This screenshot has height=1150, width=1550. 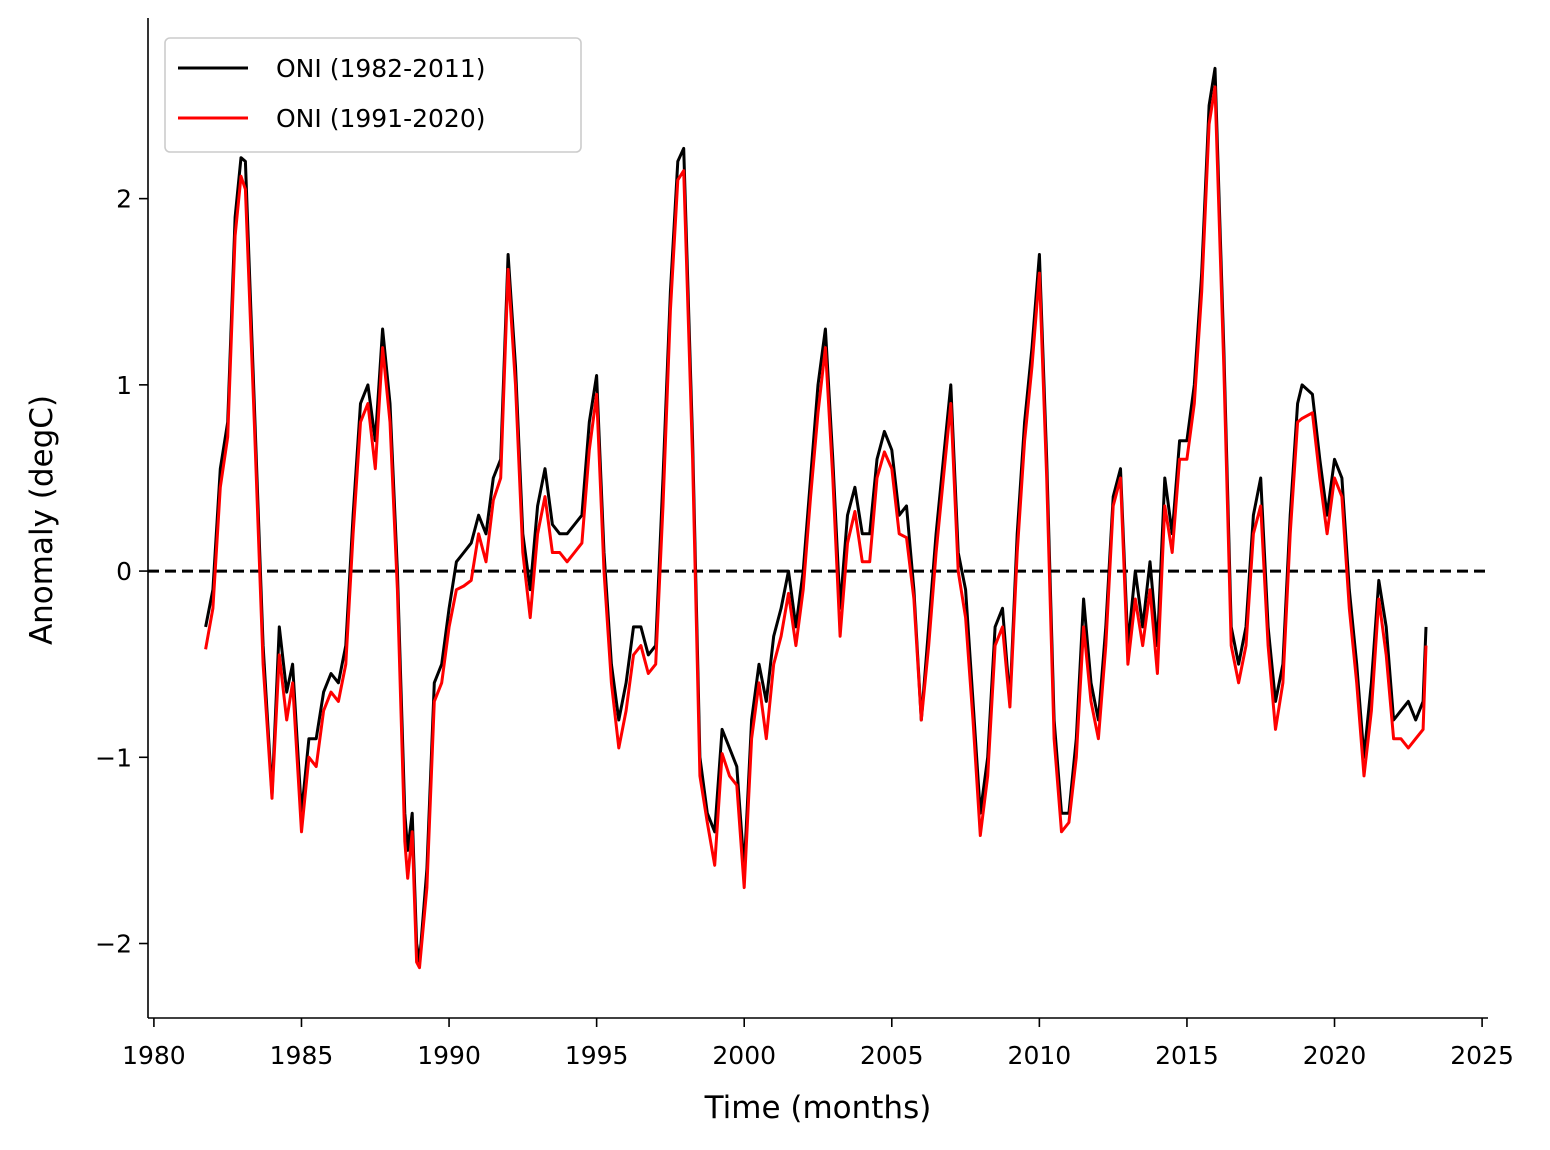 I want to click on x-tick-label: 2025, so click(x=1482, y=1055).